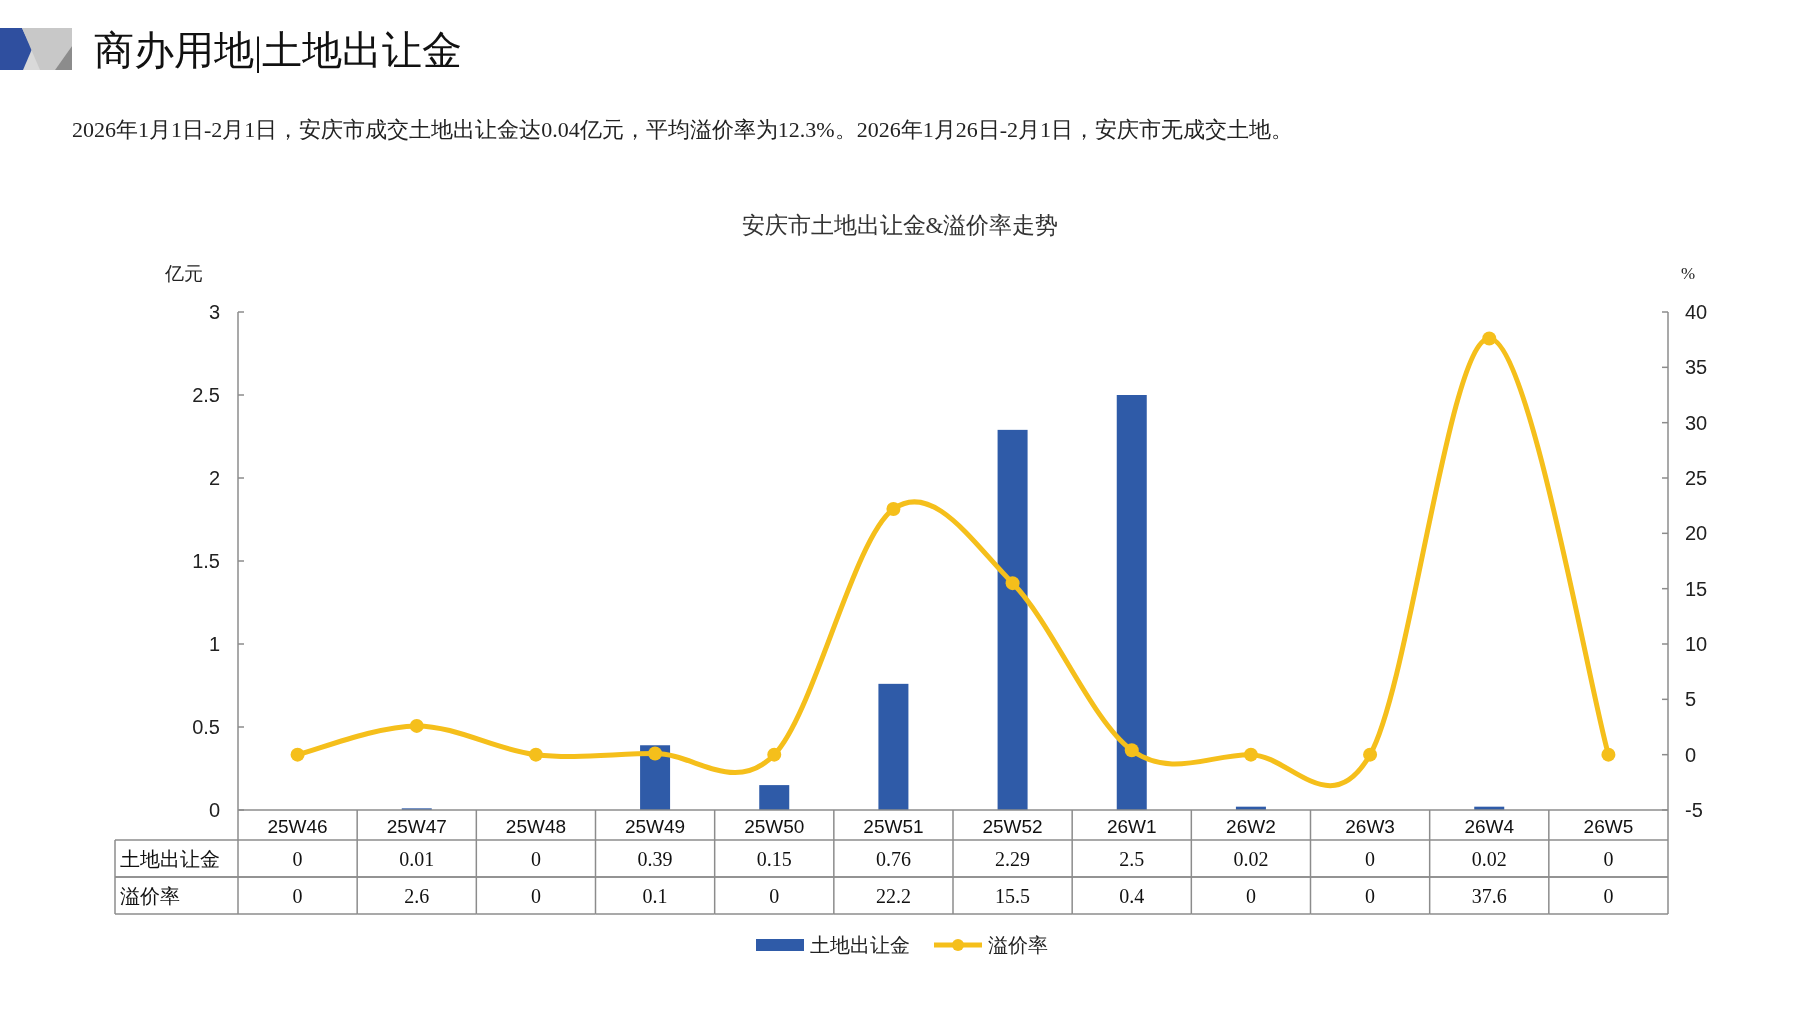  Describe the element at coordinates (900, 225) in the screenshot. I see `chart-subtitle: 安庆市土地出让金&溢价率走势` at that location.